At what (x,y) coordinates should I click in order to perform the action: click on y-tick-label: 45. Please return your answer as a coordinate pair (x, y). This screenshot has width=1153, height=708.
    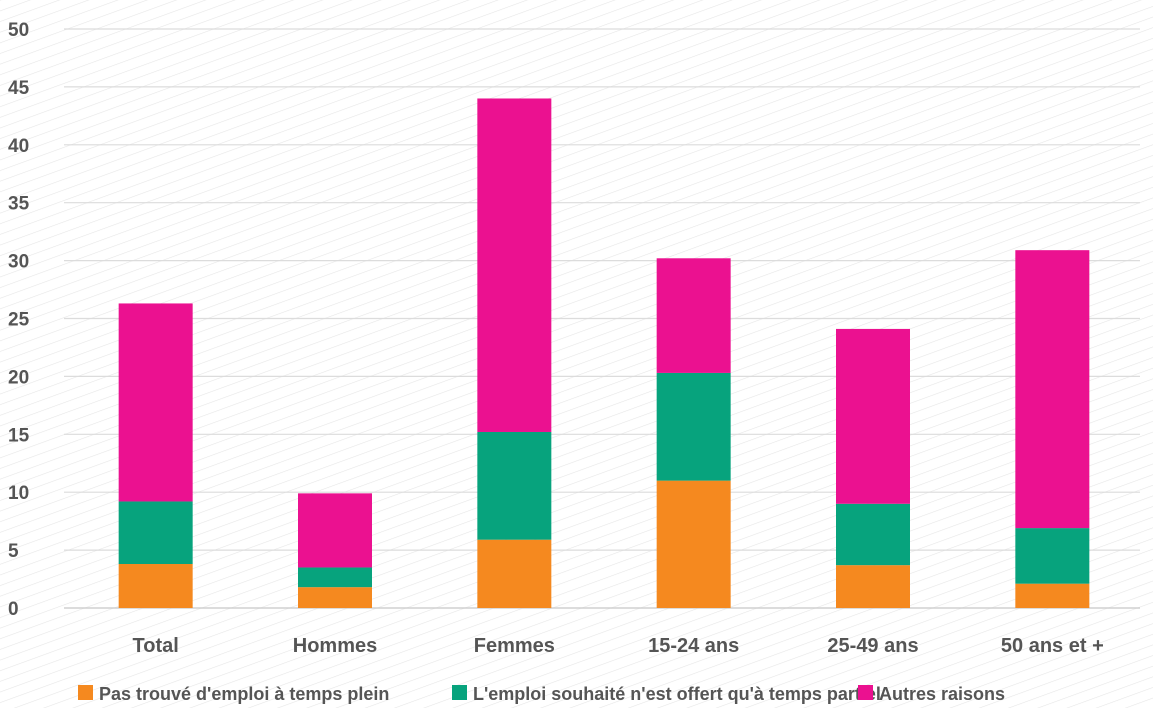
    Looking at the image, I should click on (19, 88).